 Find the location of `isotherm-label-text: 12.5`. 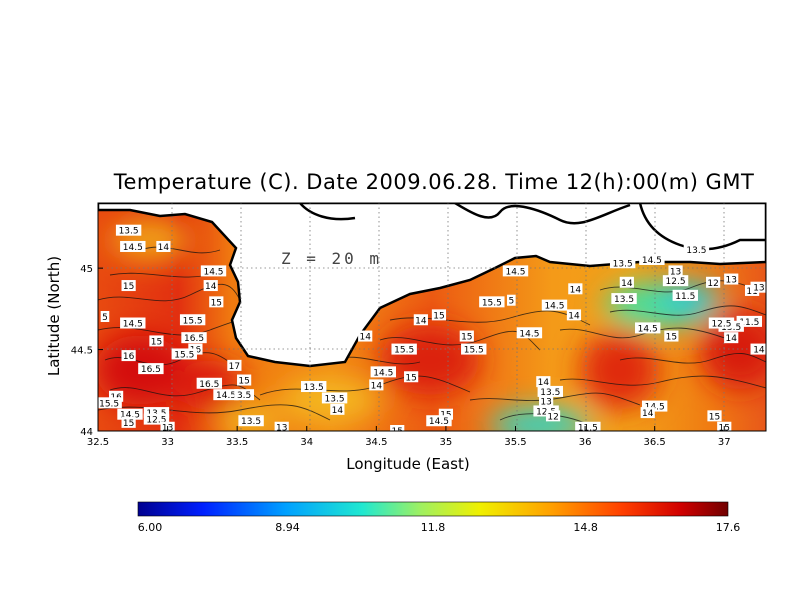

isotherm-label-text: 12.5 is located at coordinates (721, 325).